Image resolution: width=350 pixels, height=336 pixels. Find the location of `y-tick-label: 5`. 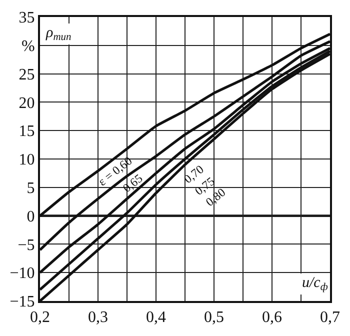

y-tick-label: 5 is located at coordinates (30, 188).